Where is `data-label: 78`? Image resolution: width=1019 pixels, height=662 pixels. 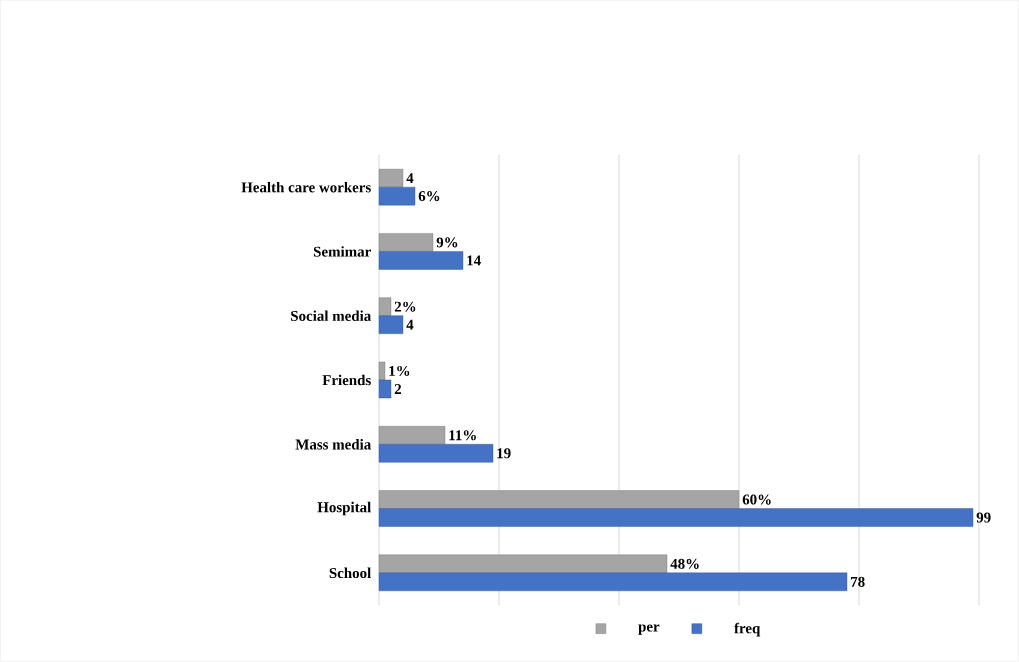 data-label: 78 is located at coordinates (858, 581).